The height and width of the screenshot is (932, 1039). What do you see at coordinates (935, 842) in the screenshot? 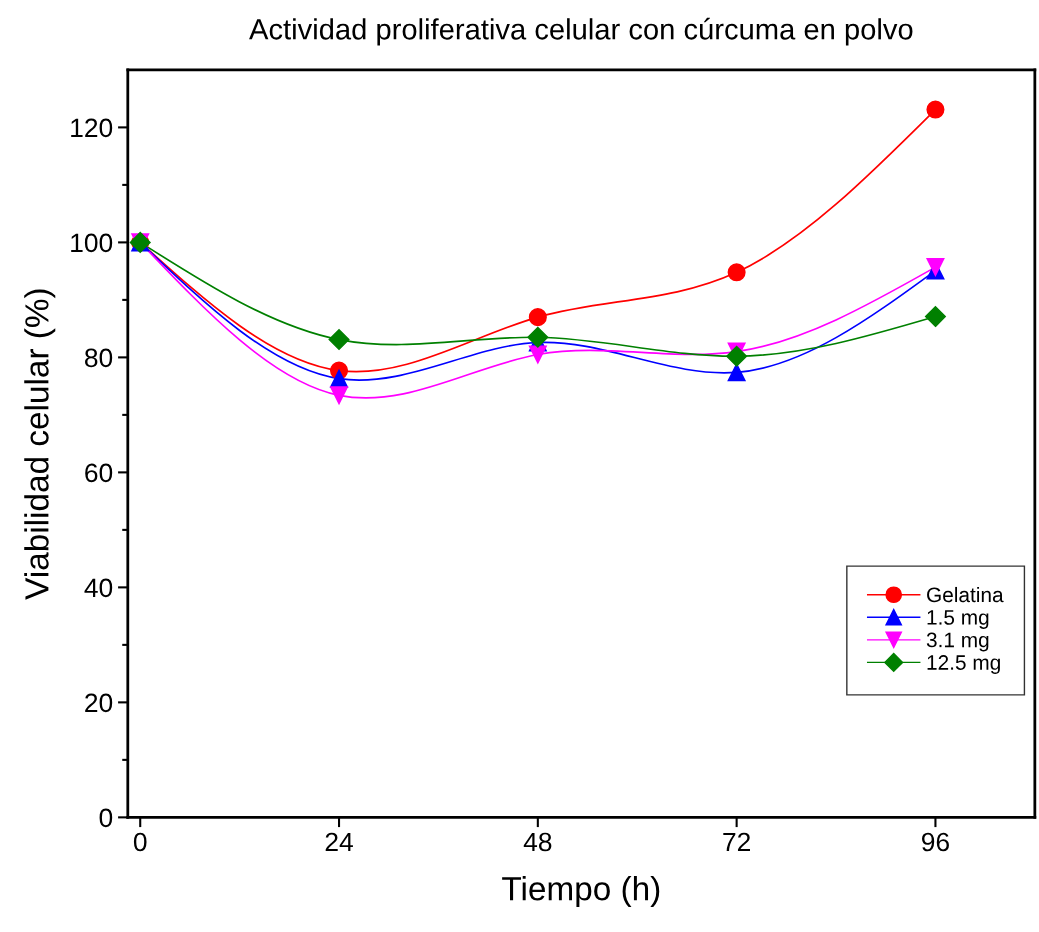
I see `x-tick-label: 96` at bounding box center [935, 842].